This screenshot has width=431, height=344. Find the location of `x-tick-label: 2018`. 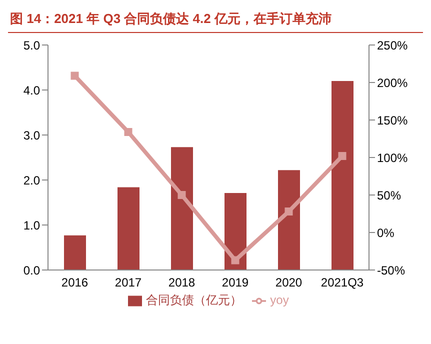

x-tick-label: 2018 is located at coordinates (182, 283).